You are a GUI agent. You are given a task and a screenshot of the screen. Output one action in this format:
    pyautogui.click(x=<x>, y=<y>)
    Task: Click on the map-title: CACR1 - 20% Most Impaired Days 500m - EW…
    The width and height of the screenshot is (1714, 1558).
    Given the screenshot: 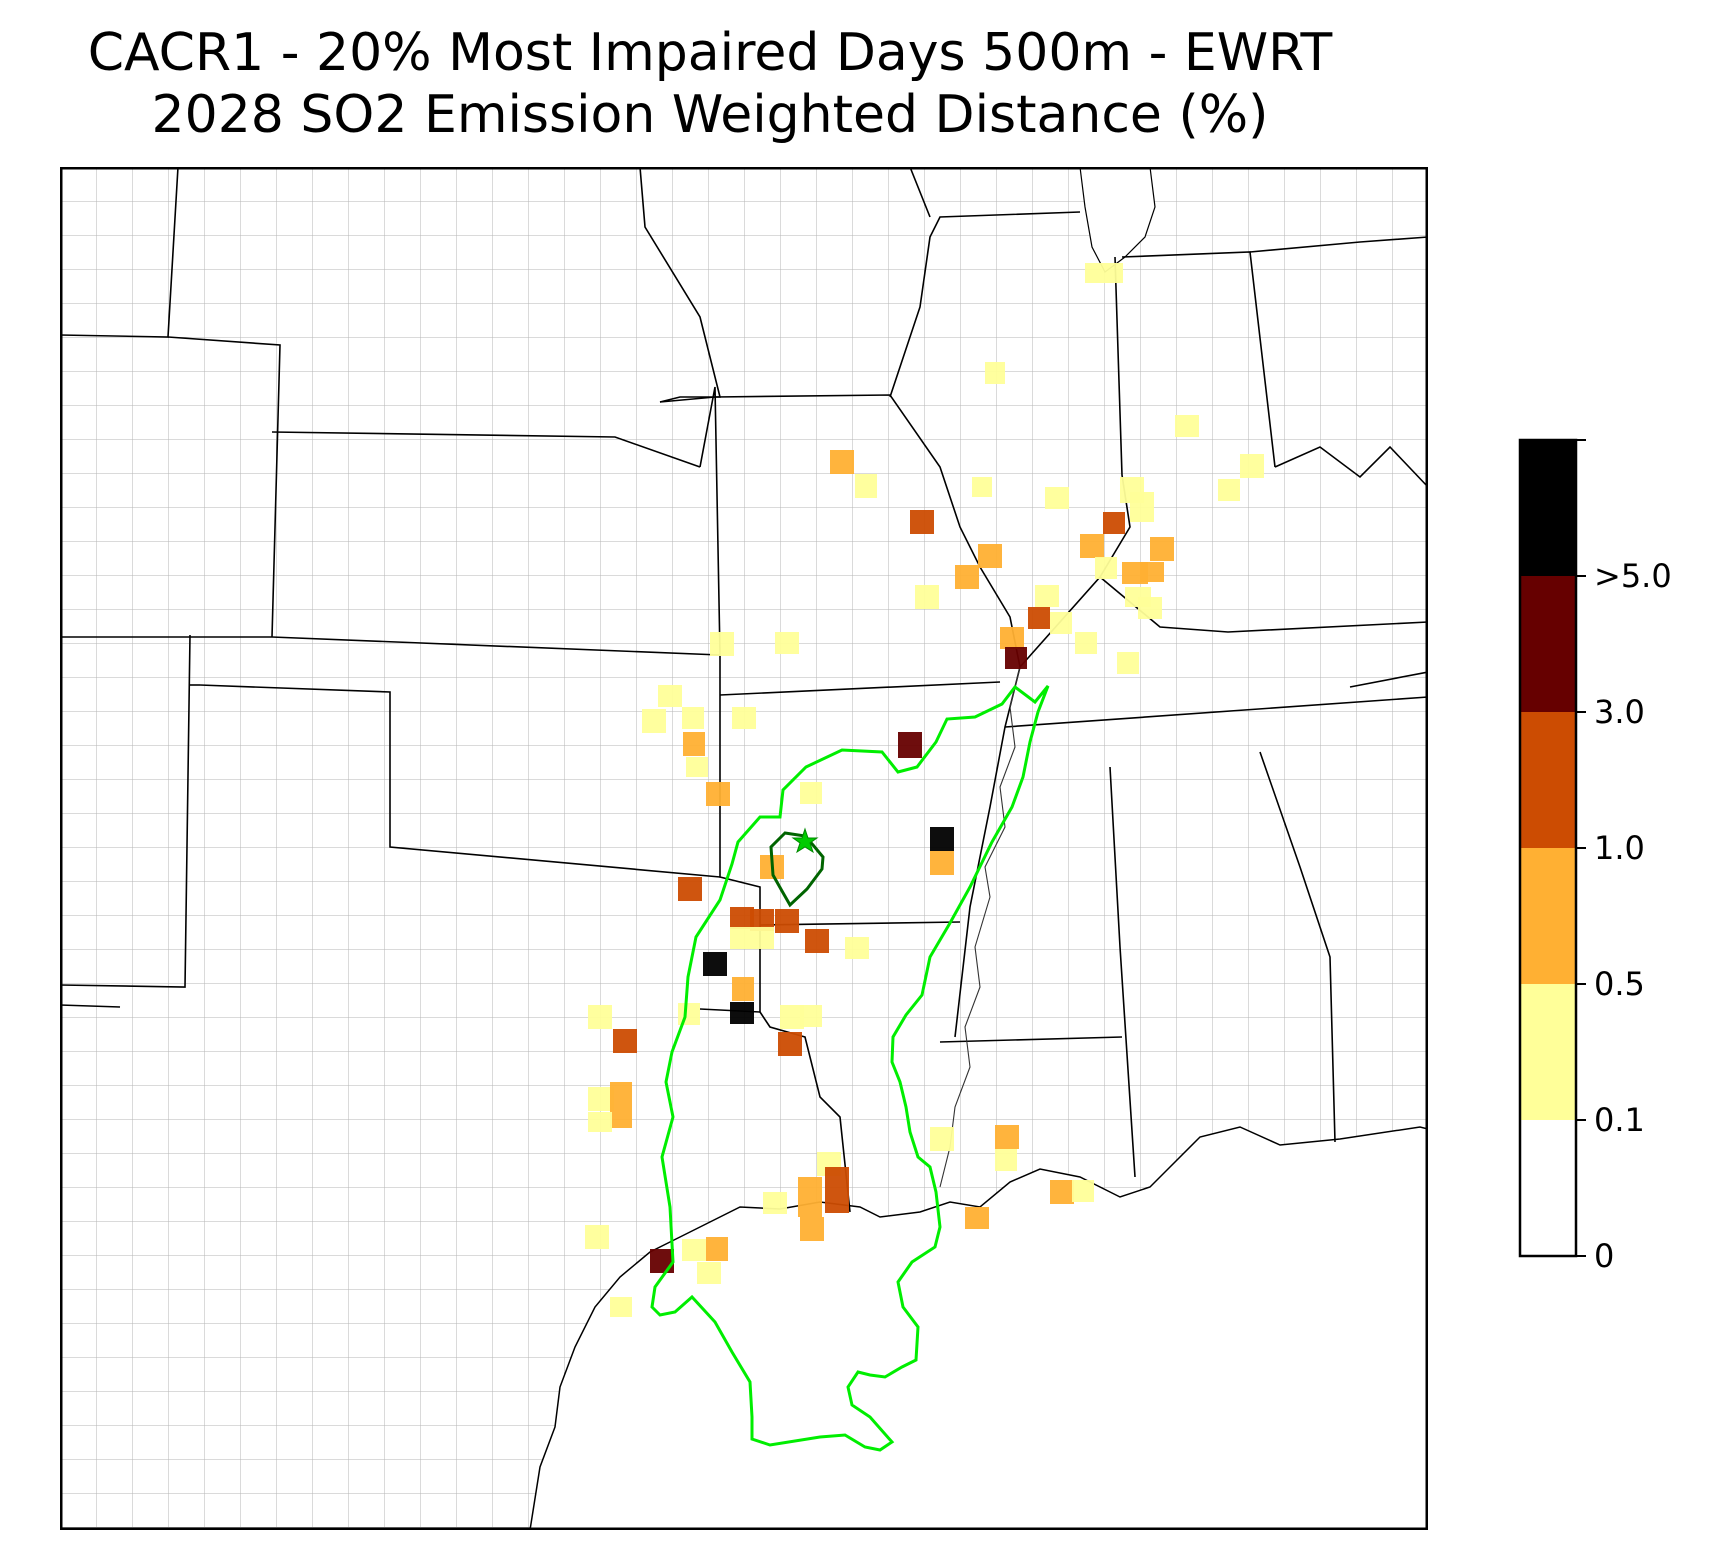 What is the action you would take?
    pyautogui.click(x=710, y=84)
    